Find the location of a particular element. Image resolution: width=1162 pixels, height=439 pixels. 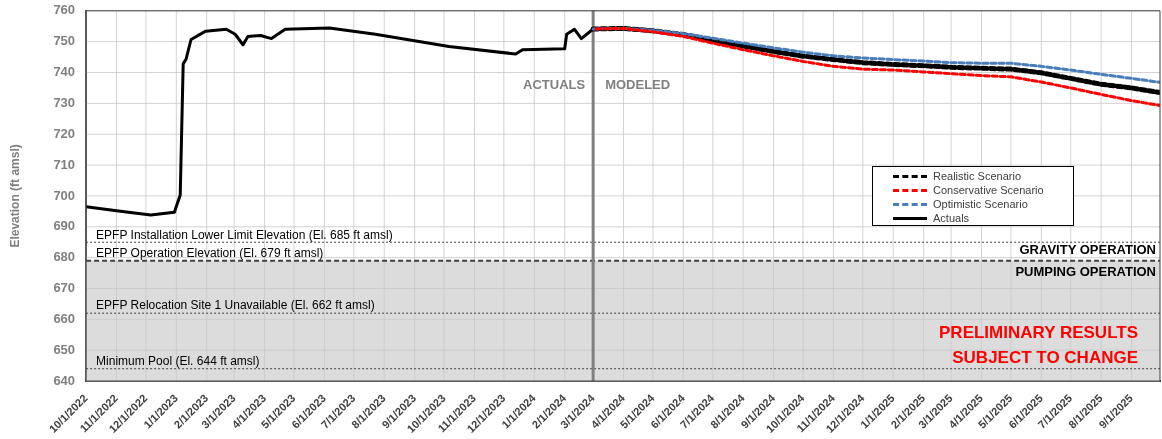

legend-label: Actuals is located at coordinates (951, 218).